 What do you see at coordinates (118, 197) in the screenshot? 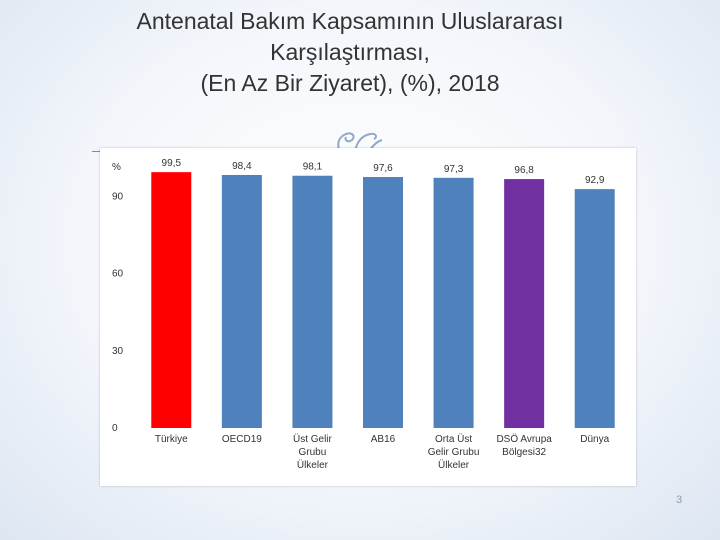
I see `y-tick-label: 90` at bounding box center [118, 197].